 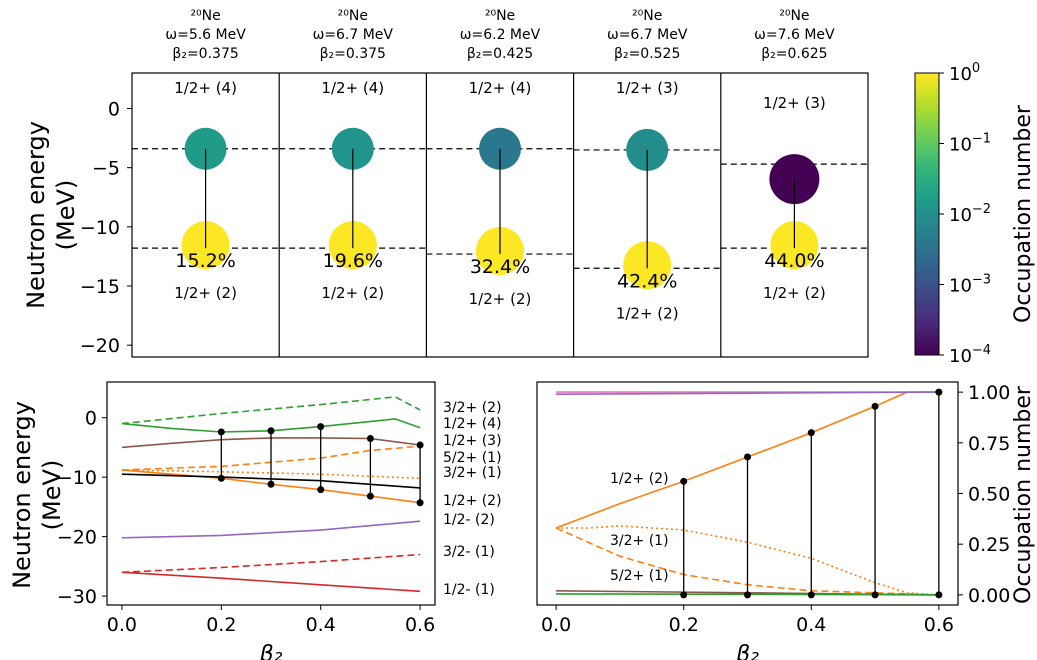 I want to click on series-label: 3/2- (1), so click(x=469, y=552).